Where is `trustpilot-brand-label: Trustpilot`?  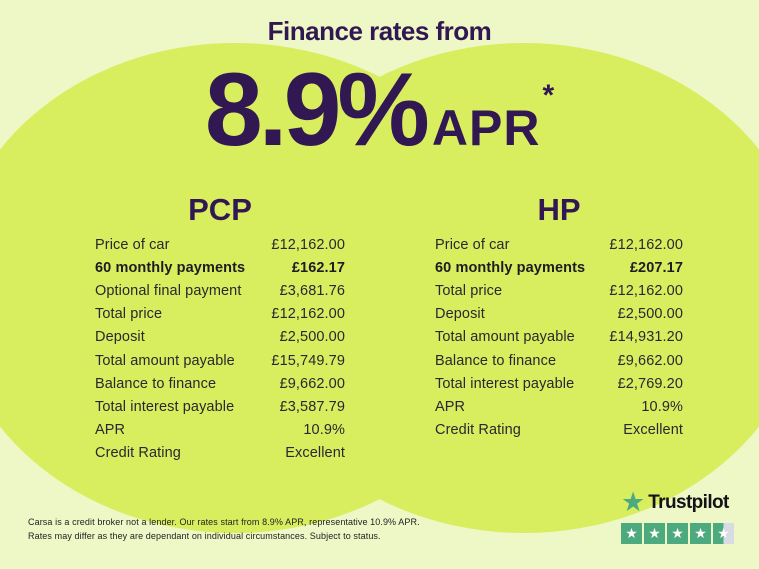 trustpilot-brand-label: Trustpilot is located at coordinates (688, 502).